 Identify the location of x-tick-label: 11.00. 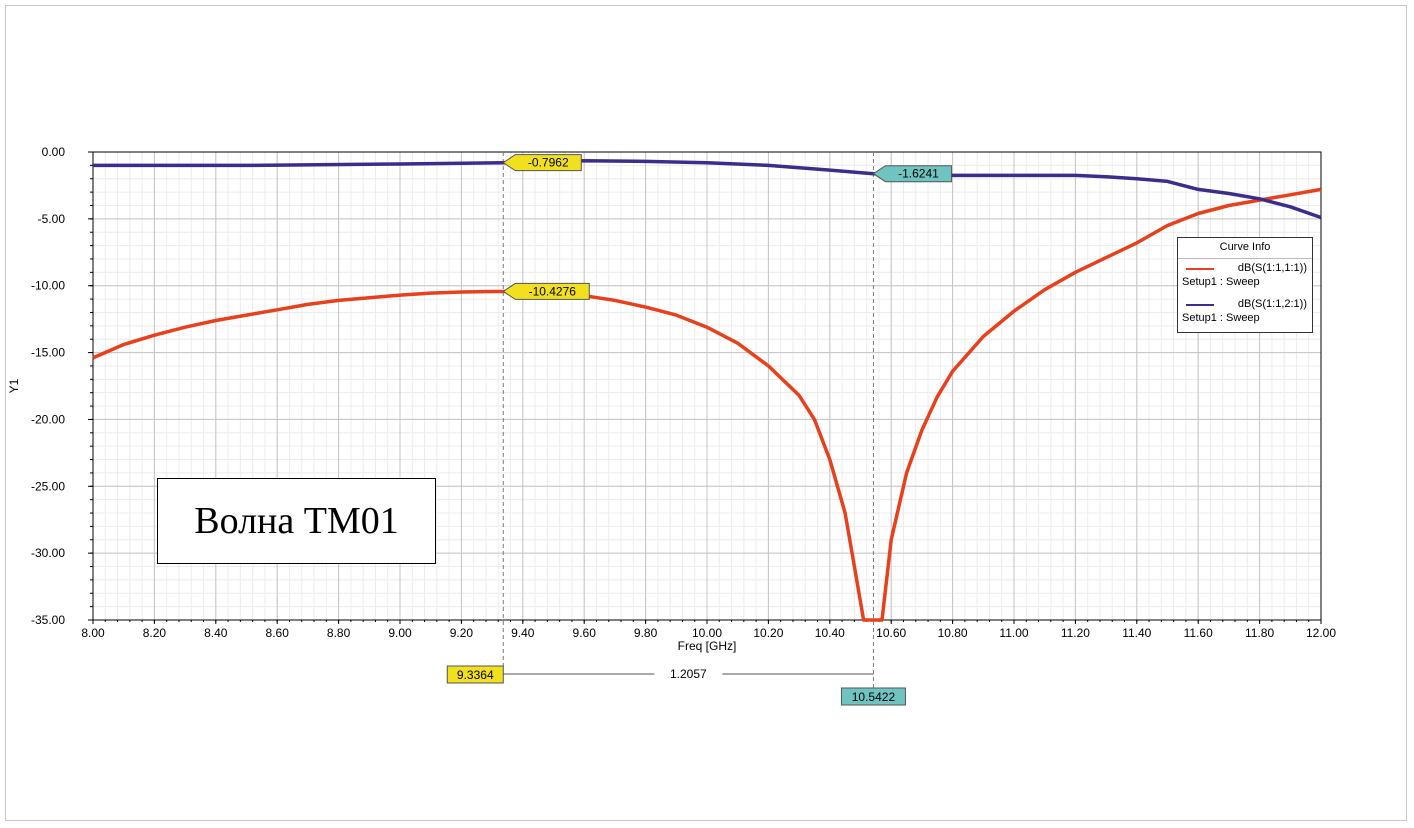
(1013, 633).